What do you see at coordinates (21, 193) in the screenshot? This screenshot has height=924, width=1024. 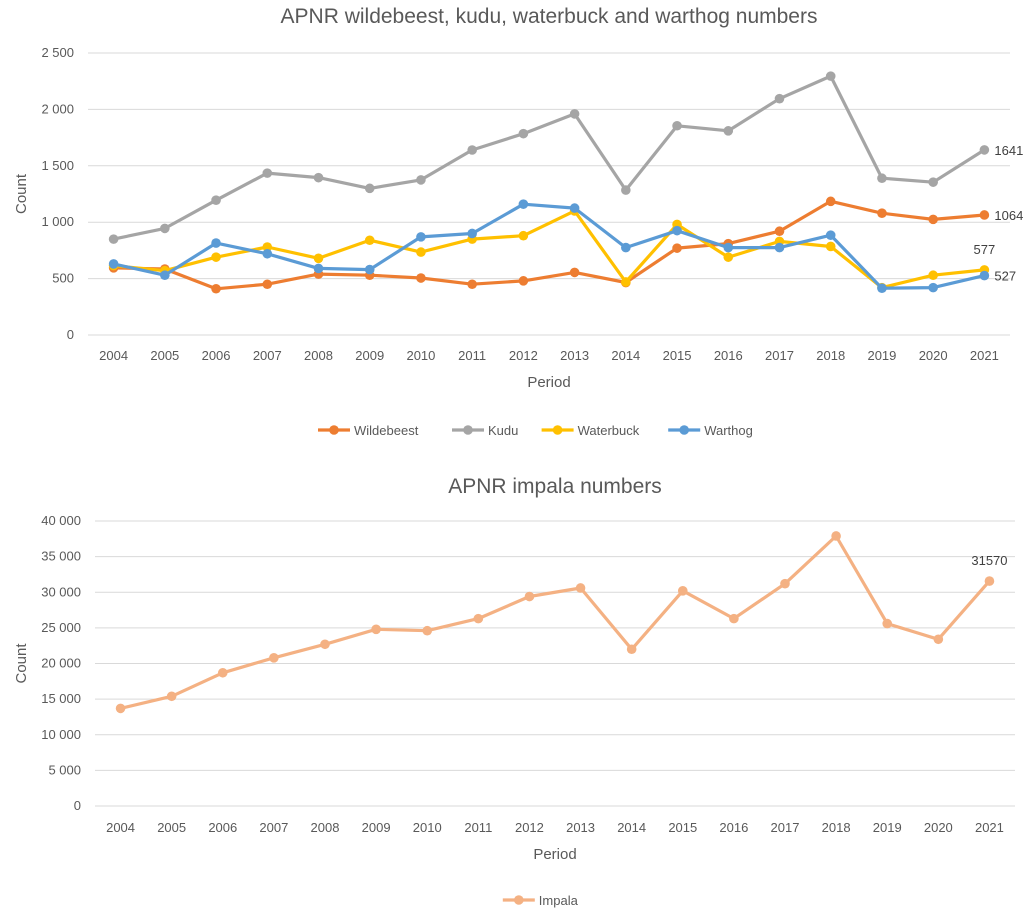 I see `y-axis-title: Count` at bounding box center [21, 193].